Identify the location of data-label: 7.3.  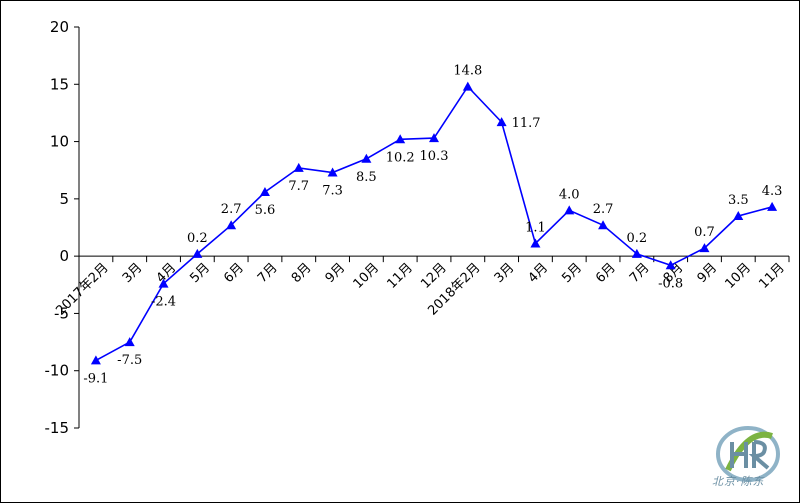
(332, 191).